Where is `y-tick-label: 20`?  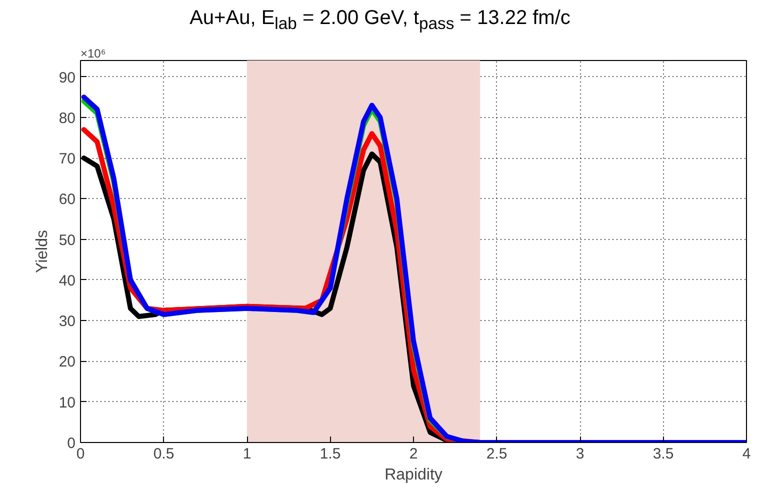 y-tick-label: 20 is located at coordinates (67, 362).